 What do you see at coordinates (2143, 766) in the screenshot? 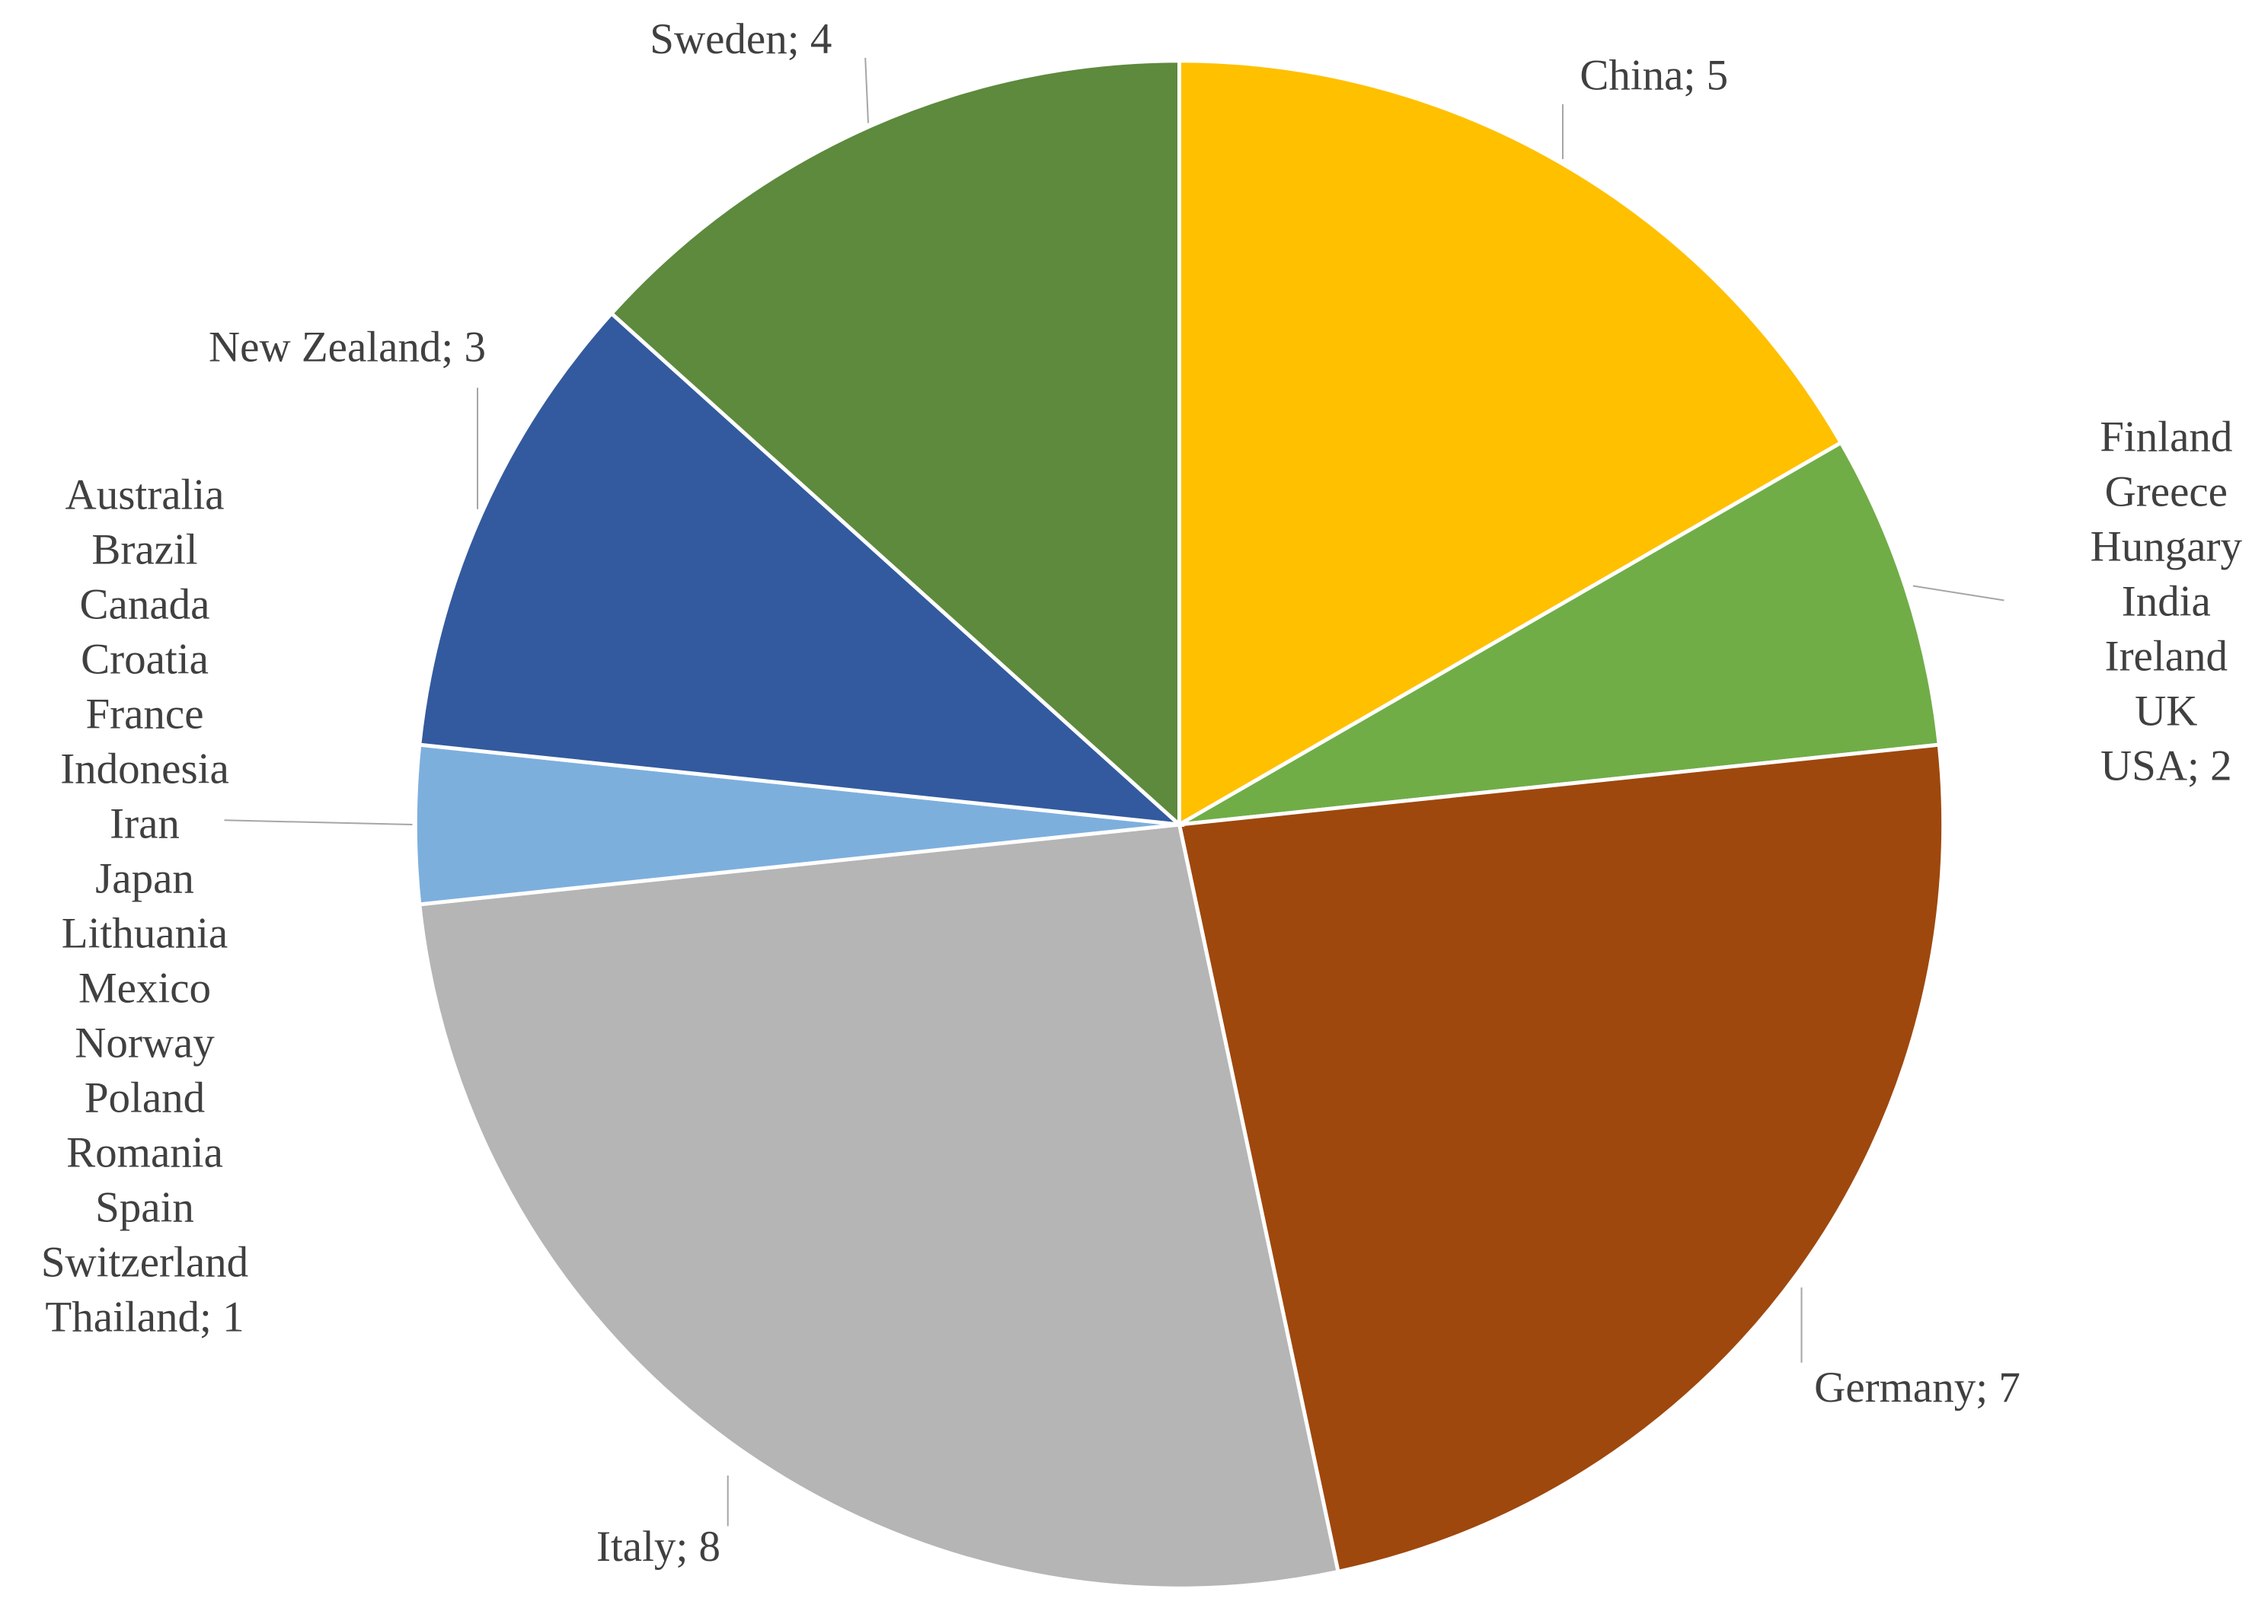
I see `category-label: USA` at bounding box center [2143, 766].